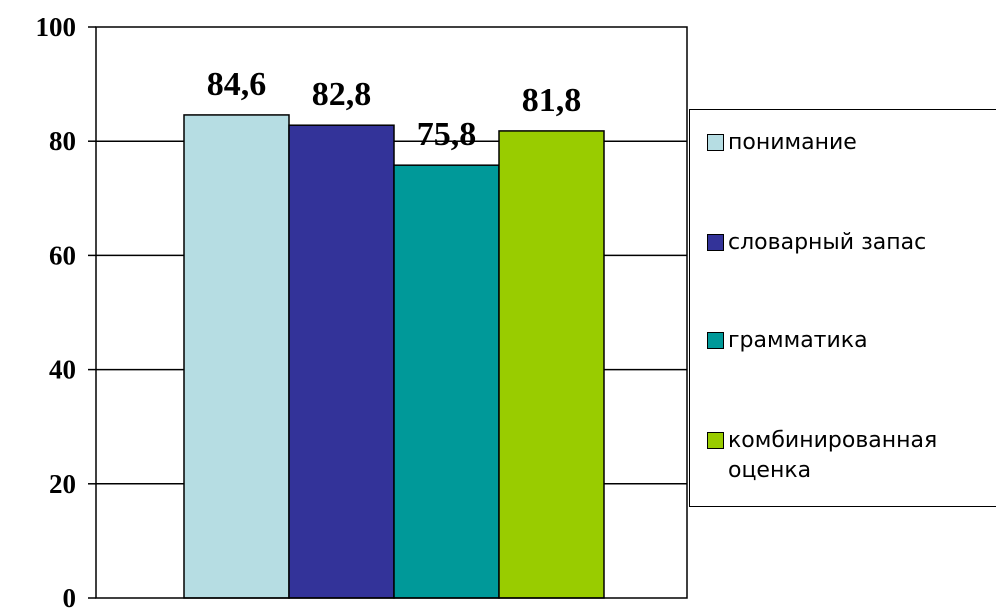  What do you see at coordinates (66, 312) in the screenshot?
I see `y-axis: 0 20 40 60 80 100` at bounding box center [66, 312].